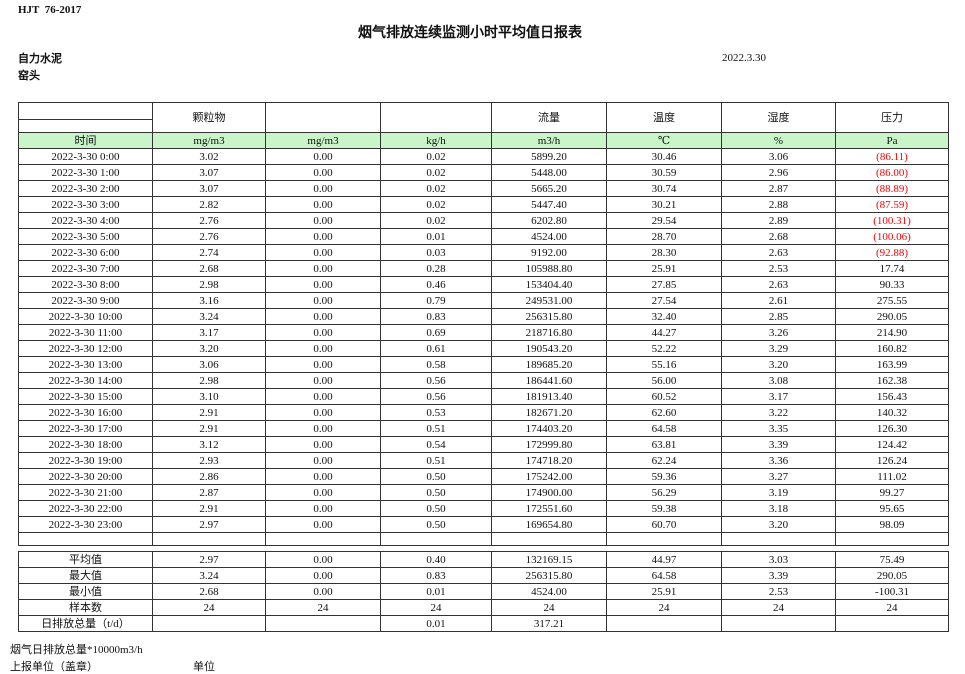  Describe the element at coordinates (664, 172) in the screenshot. I see `value-cell: 30.59` at that location.